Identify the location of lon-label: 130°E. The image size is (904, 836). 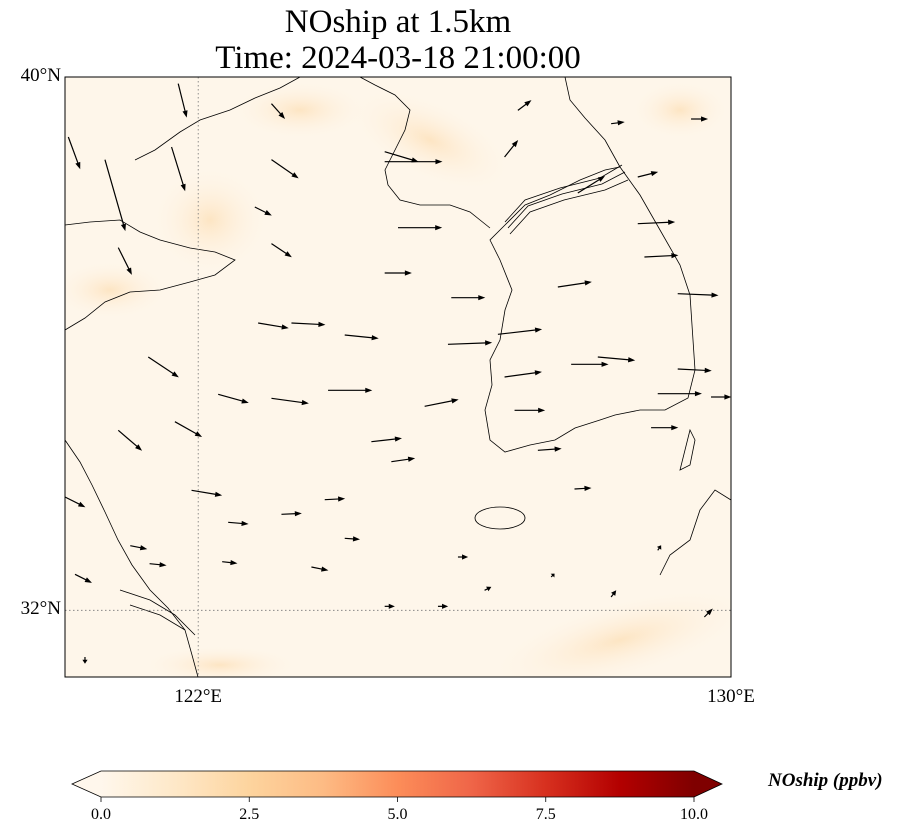
(731, 696).